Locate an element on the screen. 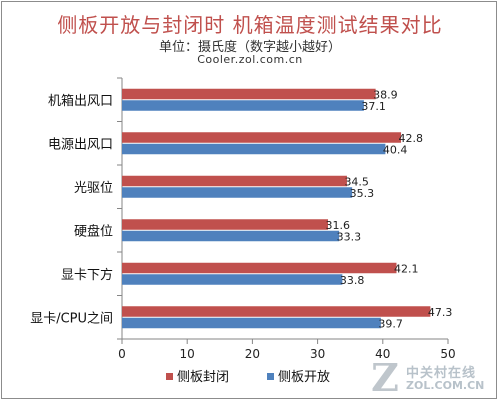  x-tick-label: 50 is located at coordinates (447, 354).